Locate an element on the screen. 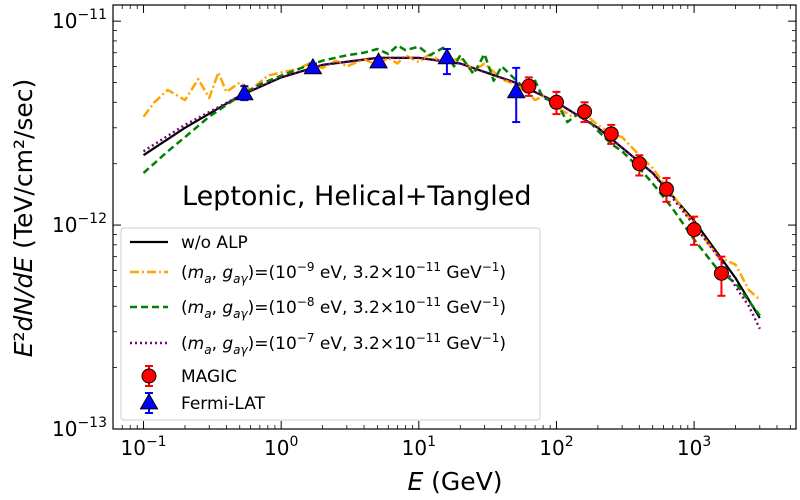 The width and height of the screenshot is (800, 500). x-axis-label: E (GeV) is located at coordinates (454, 481).